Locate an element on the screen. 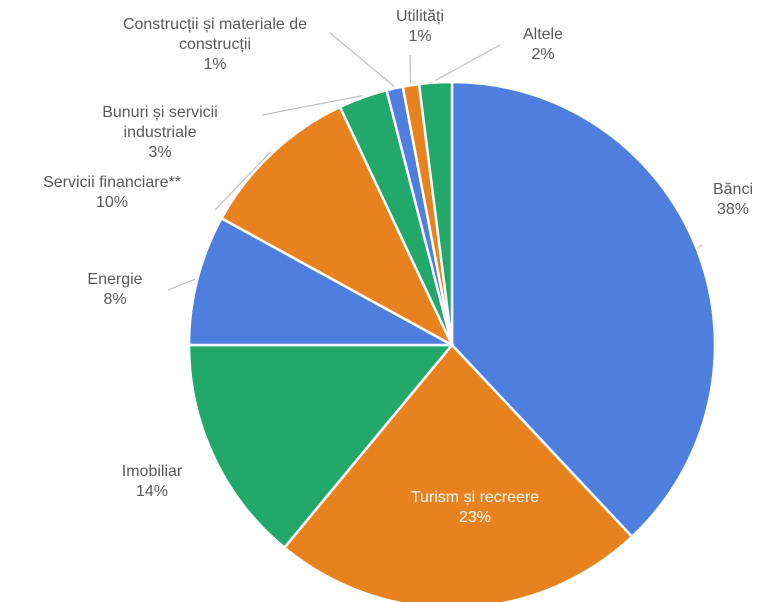 Image resolution: width=764 pixels, height=602 pixels. slice-value: 23% is located at coordinates (475, 517).